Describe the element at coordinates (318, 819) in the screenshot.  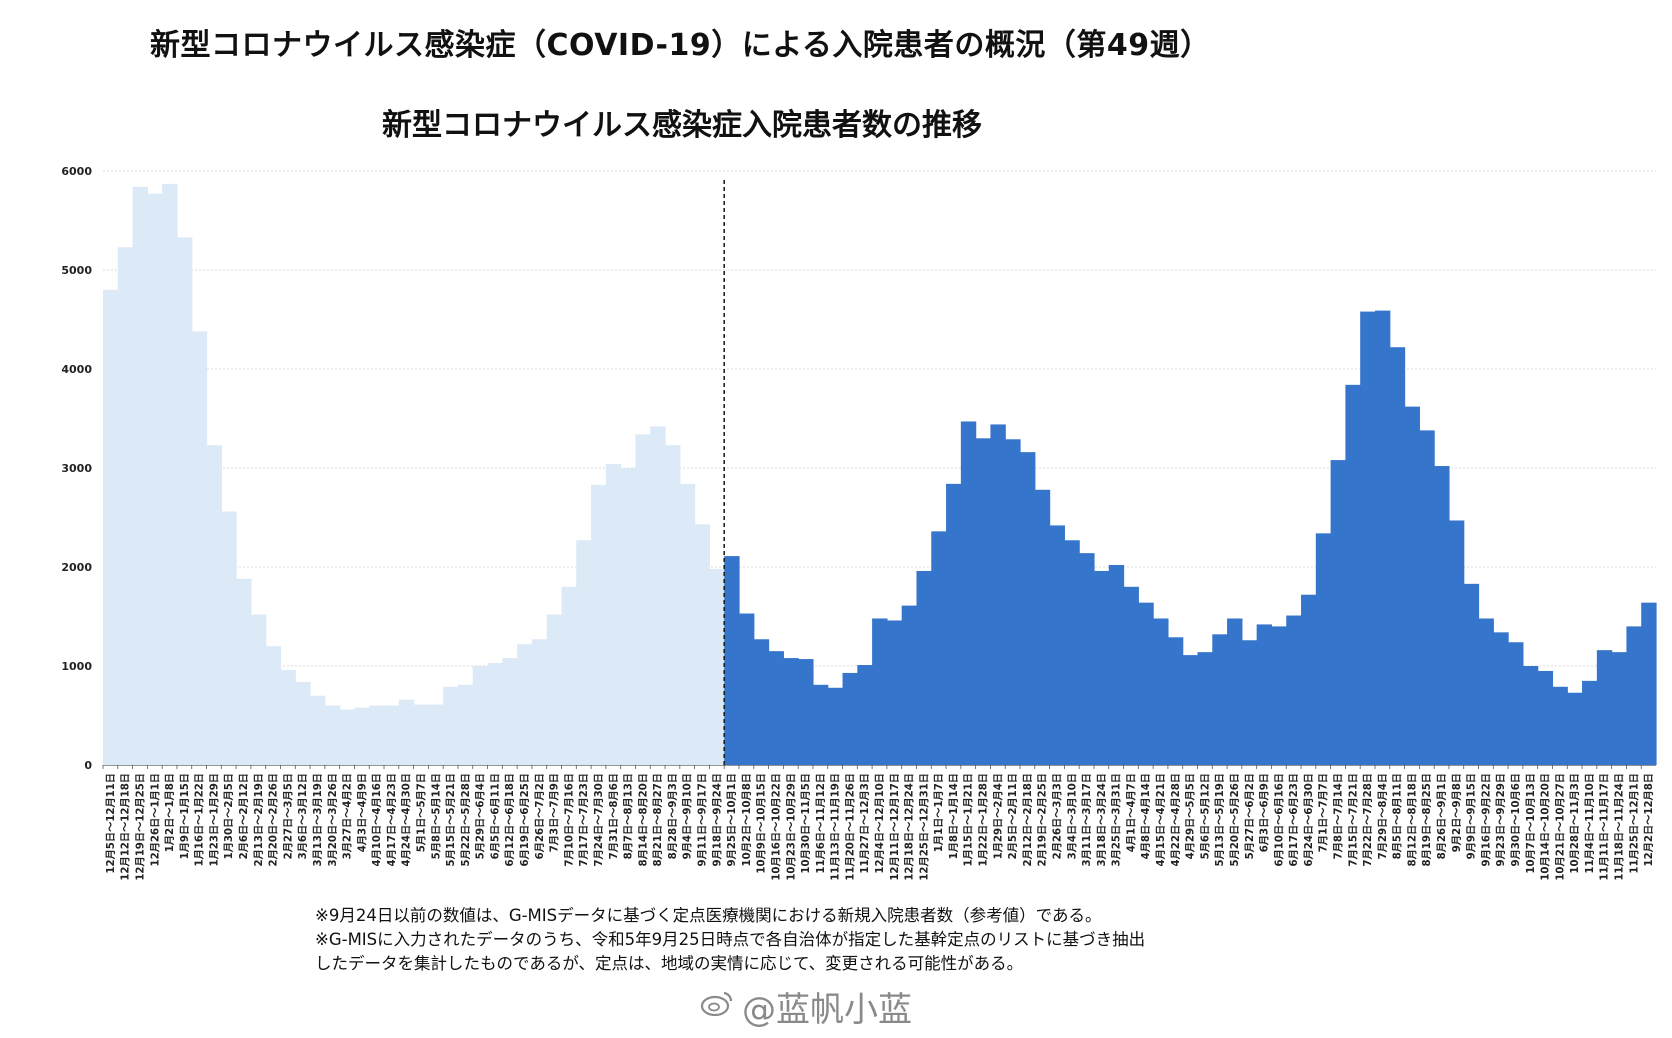
I see `x-tick-label: 3月13日〜3月19日` at that location.